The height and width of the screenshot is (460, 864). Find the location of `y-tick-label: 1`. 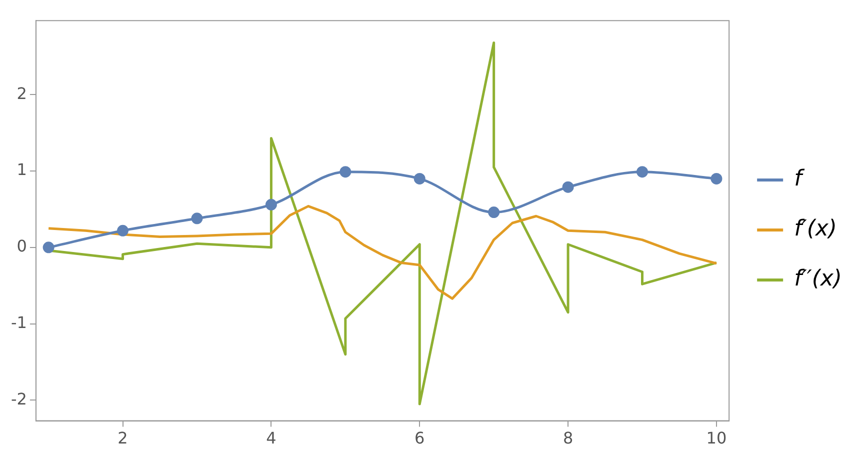

y-tick-label: 1 is located at coordinates (21, 170).